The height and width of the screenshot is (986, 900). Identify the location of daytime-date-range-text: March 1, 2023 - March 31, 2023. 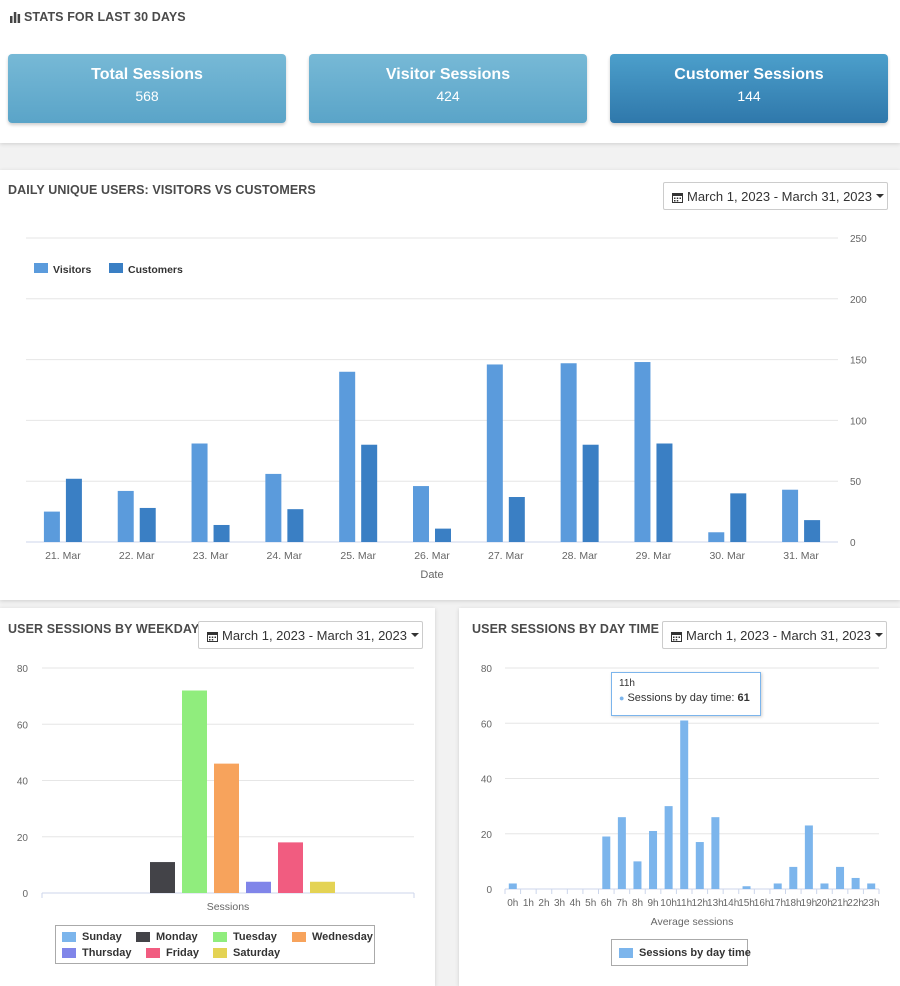
(778, 635).